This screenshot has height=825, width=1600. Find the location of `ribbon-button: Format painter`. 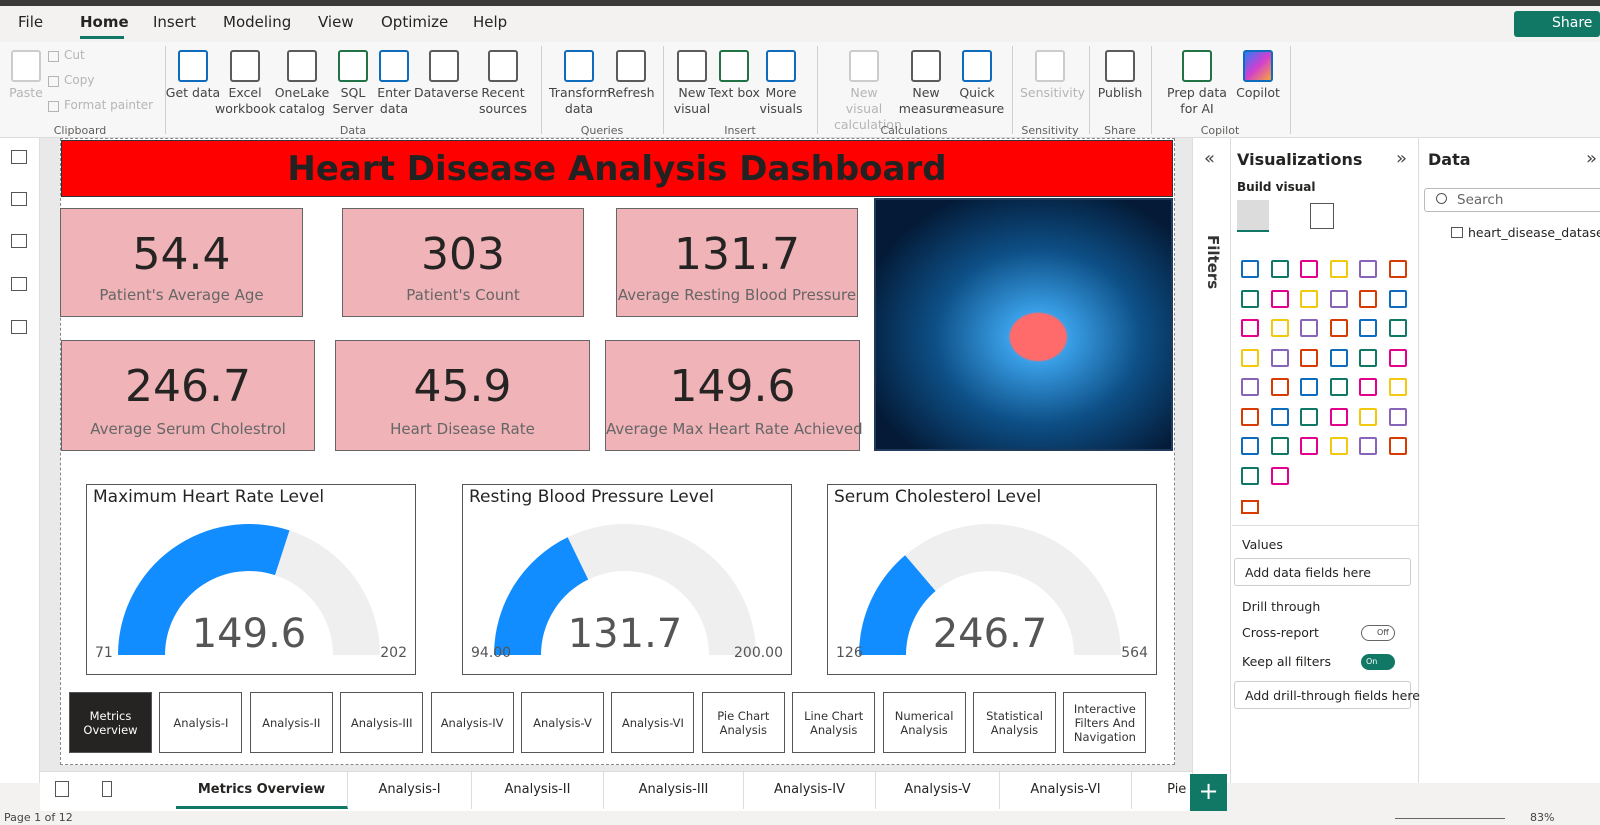

ribbon-button: Format painter is located at coordinates (109, 105).